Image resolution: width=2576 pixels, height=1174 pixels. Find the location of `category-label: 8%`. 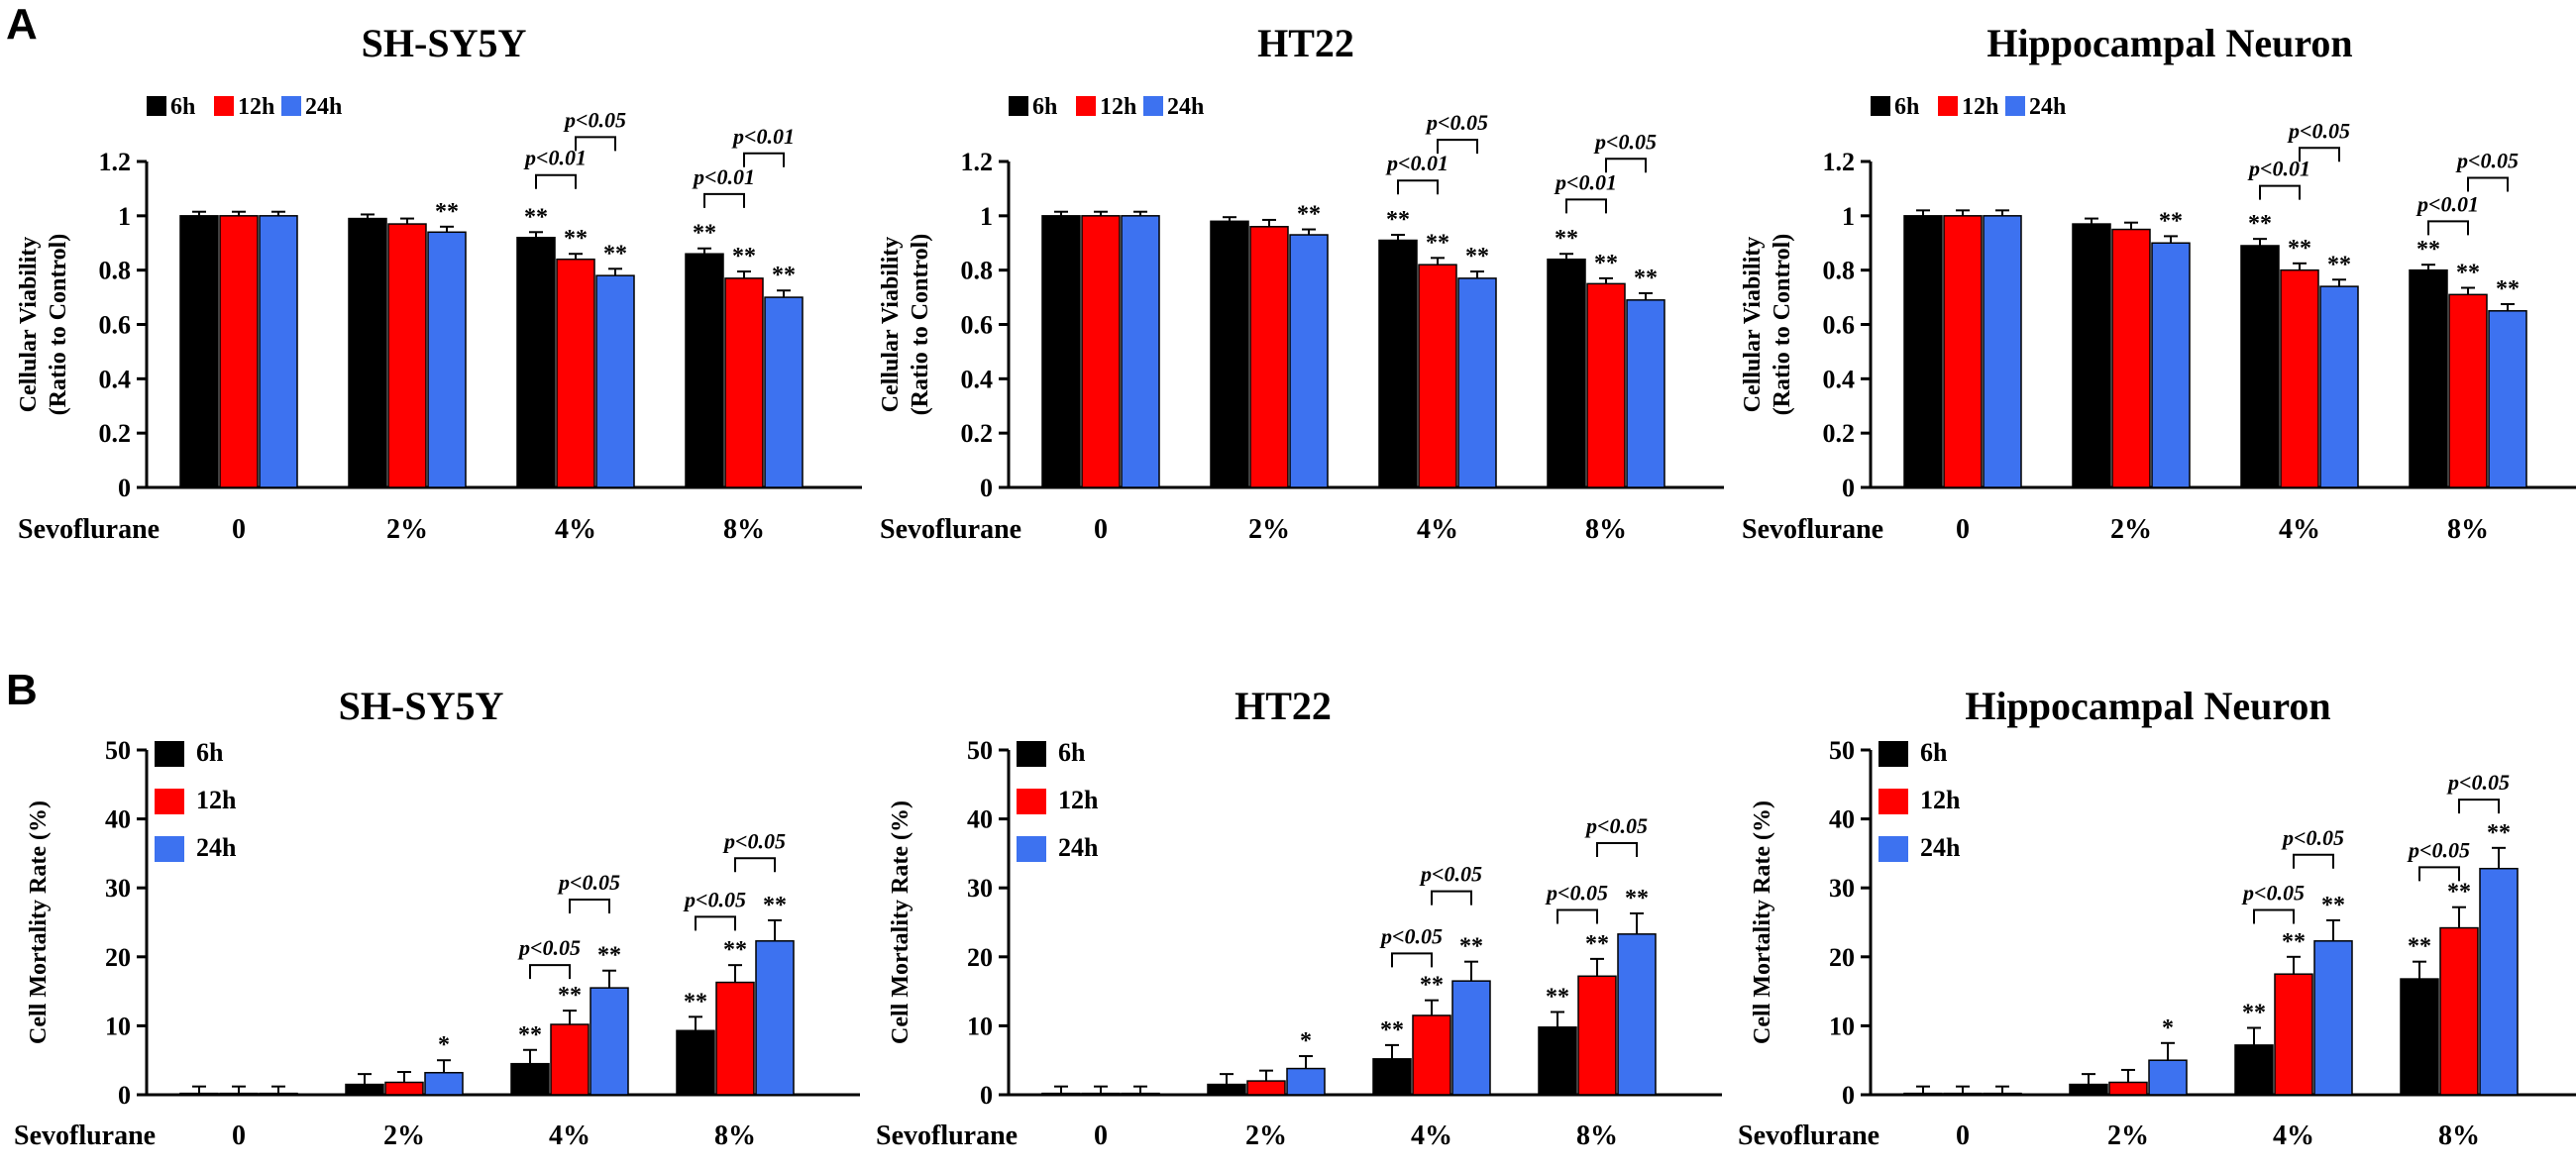

category-label: 8% is located at coordinates (2468, 529).